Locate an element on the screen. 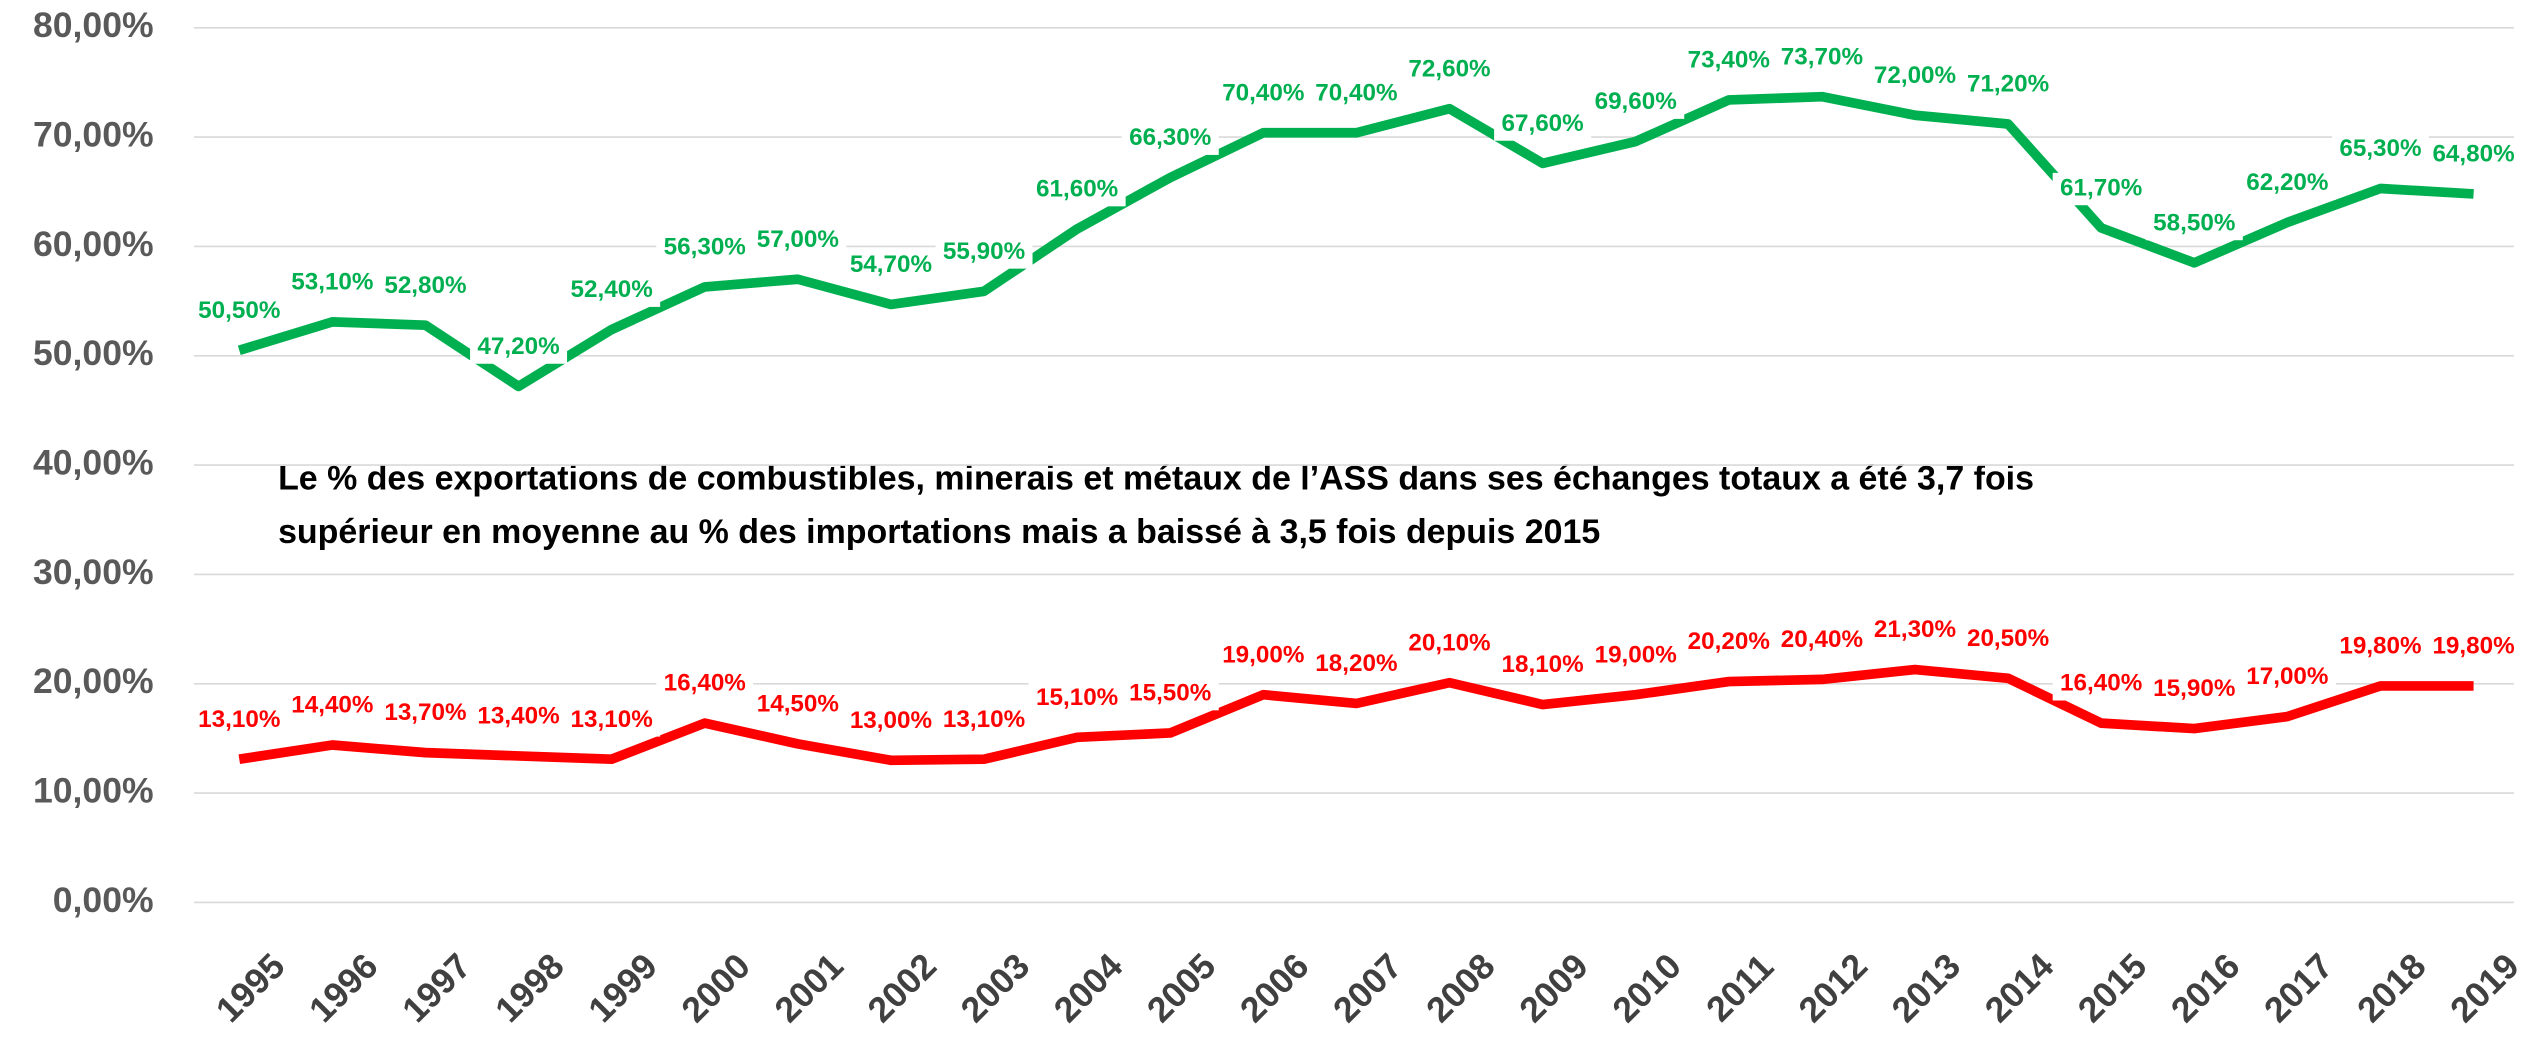 This screenshot has height=1045, width=2535. data-label: 71,20% is located at coordinates (2008, 84).